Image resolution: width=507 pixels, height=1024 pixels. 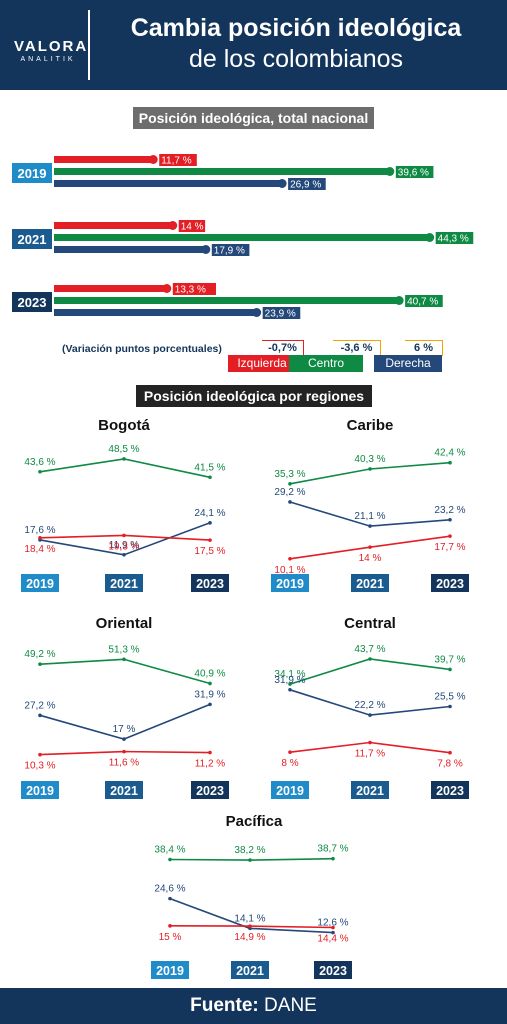 What do you see at coordinates (422, 302) in the screenshot?
I see `bar-value-centro-2023: 40,7 %` at bounding box center [422, 302].